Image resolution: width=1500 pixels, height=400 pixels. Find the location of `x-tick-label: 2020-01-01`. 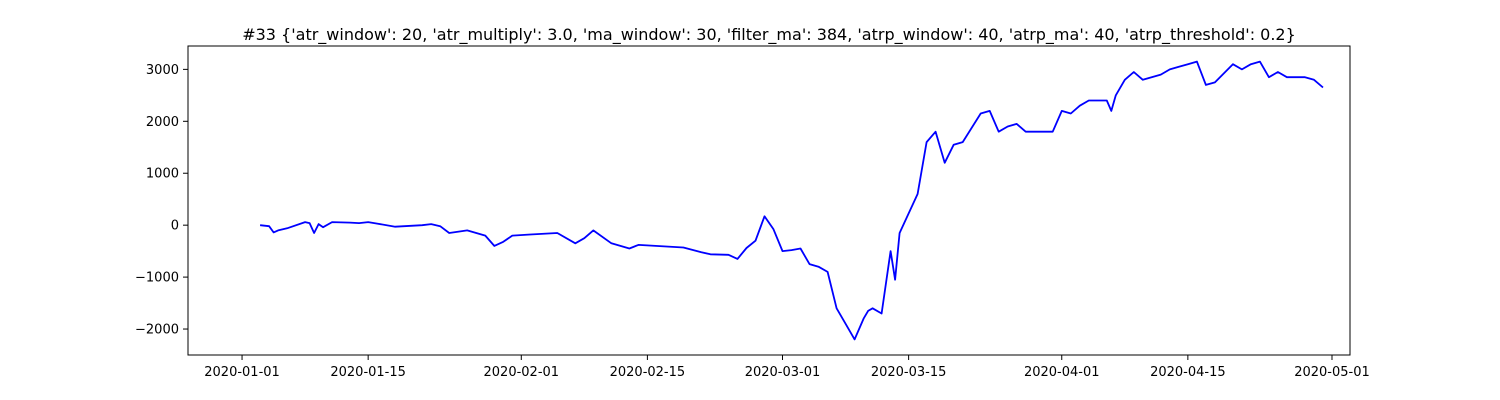

x-tick-label: 2020-01-01 is located at coordinates (242, 372).